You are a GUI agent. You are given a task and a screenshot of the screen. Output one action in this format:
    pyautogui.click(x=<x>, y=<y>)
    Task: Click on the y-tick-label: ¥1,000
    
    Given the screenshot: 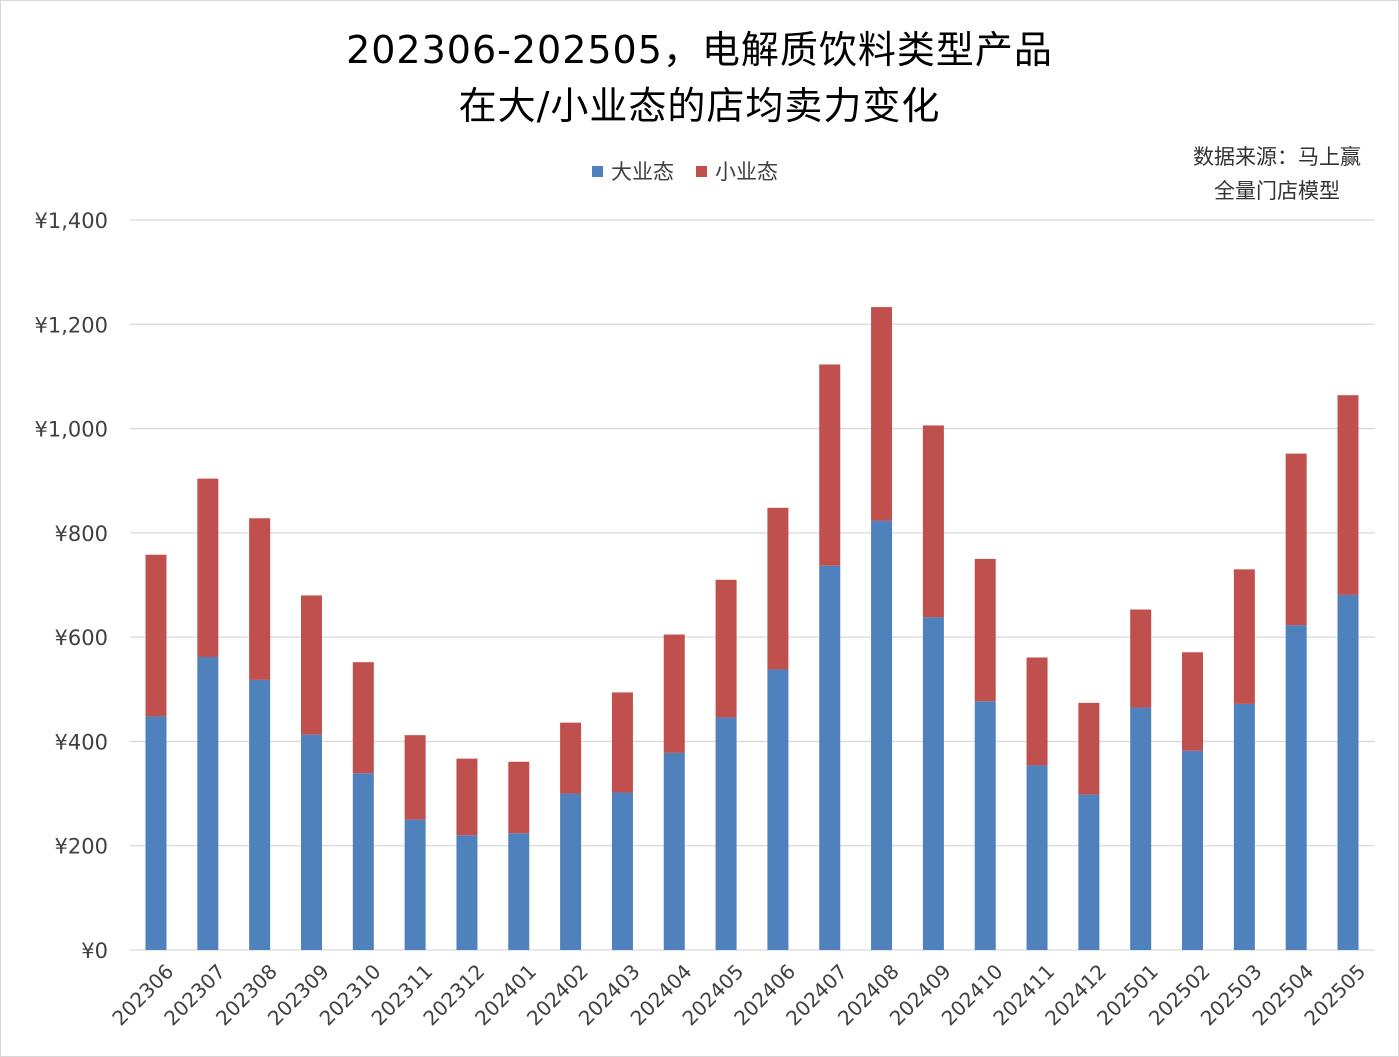 What is the action you would take?
    pyautogui.click(x=71, y=430)
    